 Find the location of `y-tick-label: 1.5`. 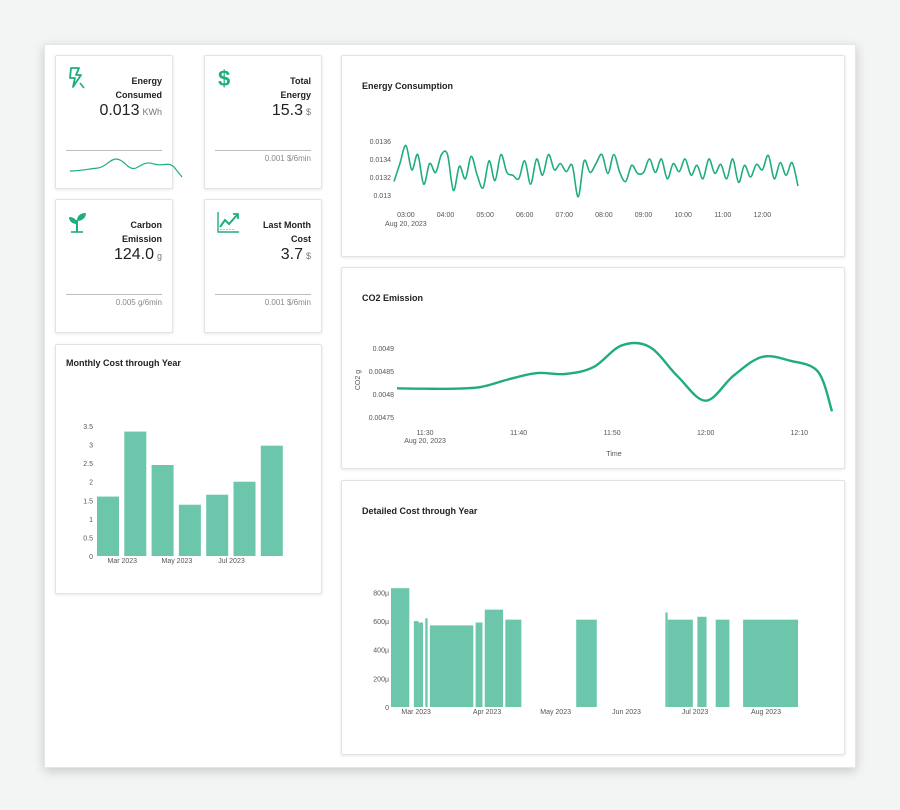

y-tick-label: 1.5 is located at coordinates (88, 501).